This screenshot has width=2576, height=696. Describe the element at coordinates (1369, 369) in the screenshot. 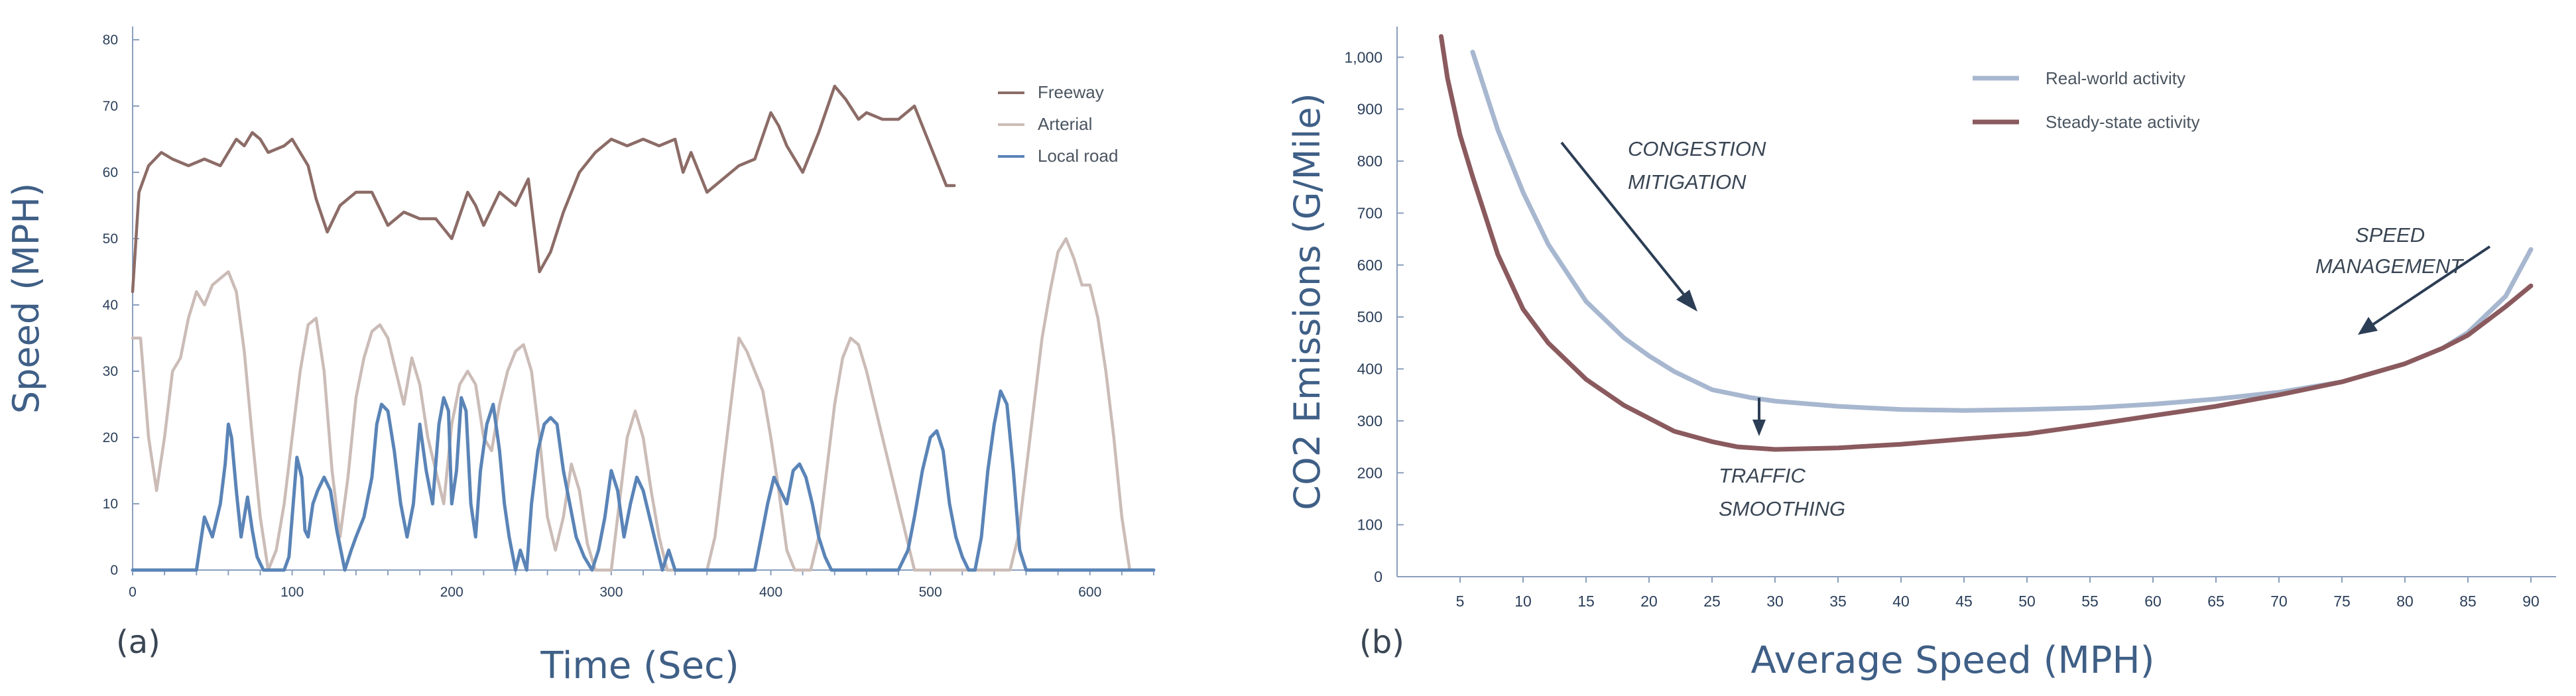

I see `panel-b-ytick-label-400: 400` at that location.